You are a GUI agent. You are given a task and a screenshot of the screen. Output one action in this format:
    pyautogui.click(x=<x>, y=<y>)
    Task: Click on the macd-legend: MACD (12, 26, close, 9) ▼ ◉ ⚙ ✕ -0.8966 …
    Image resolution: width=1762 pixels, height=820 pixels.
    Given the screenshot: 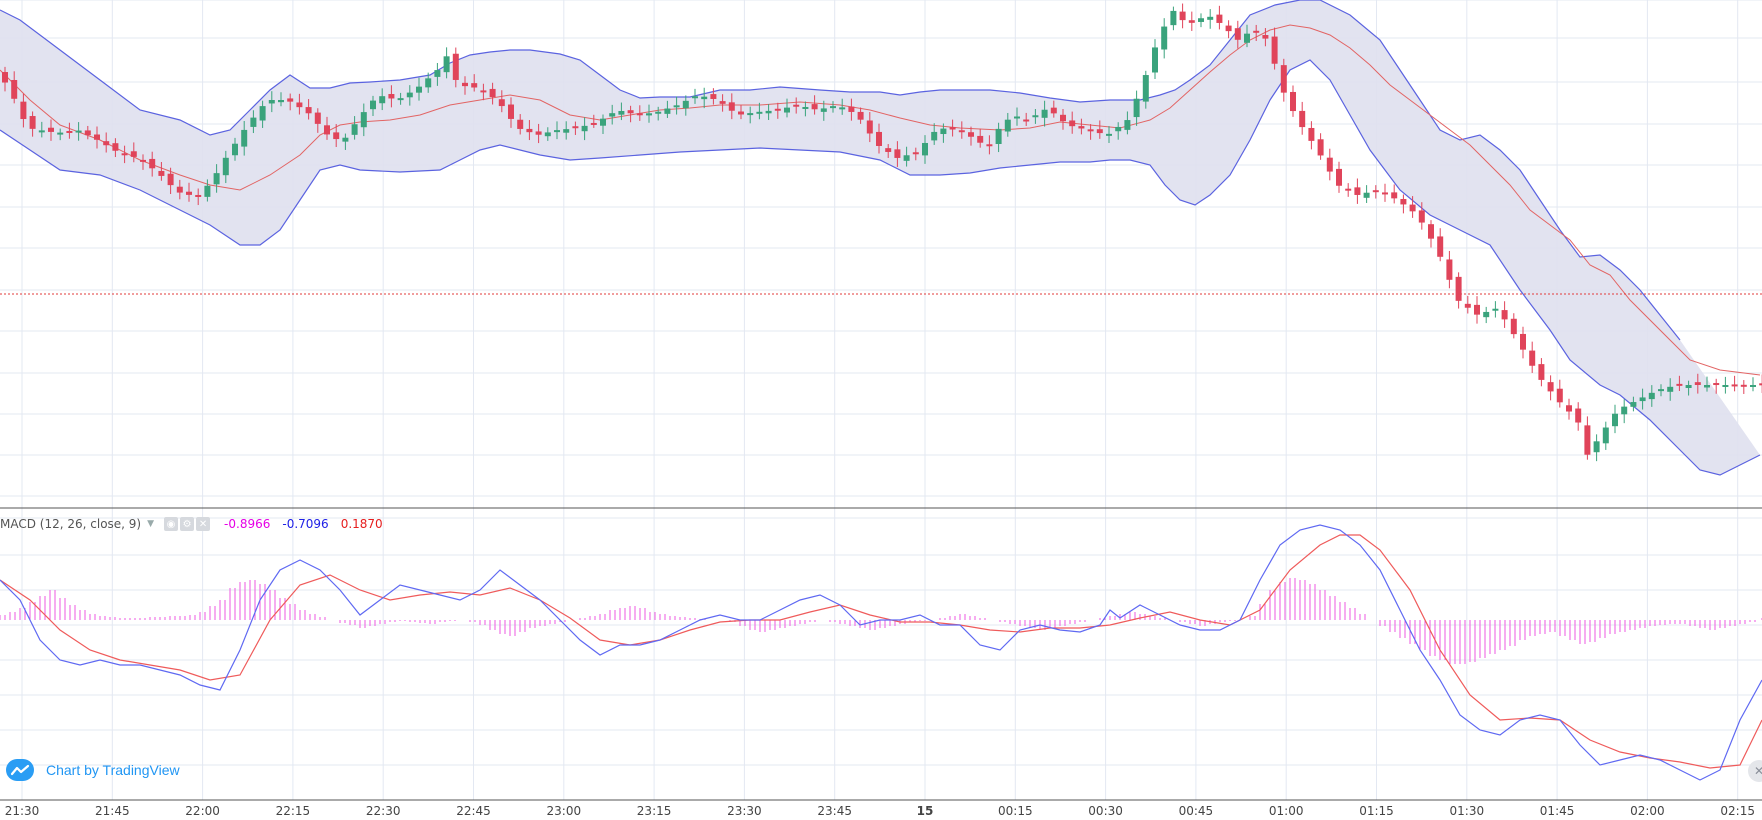 What is the action you would take?
    pyautogui.click(x=191, y=524)
    